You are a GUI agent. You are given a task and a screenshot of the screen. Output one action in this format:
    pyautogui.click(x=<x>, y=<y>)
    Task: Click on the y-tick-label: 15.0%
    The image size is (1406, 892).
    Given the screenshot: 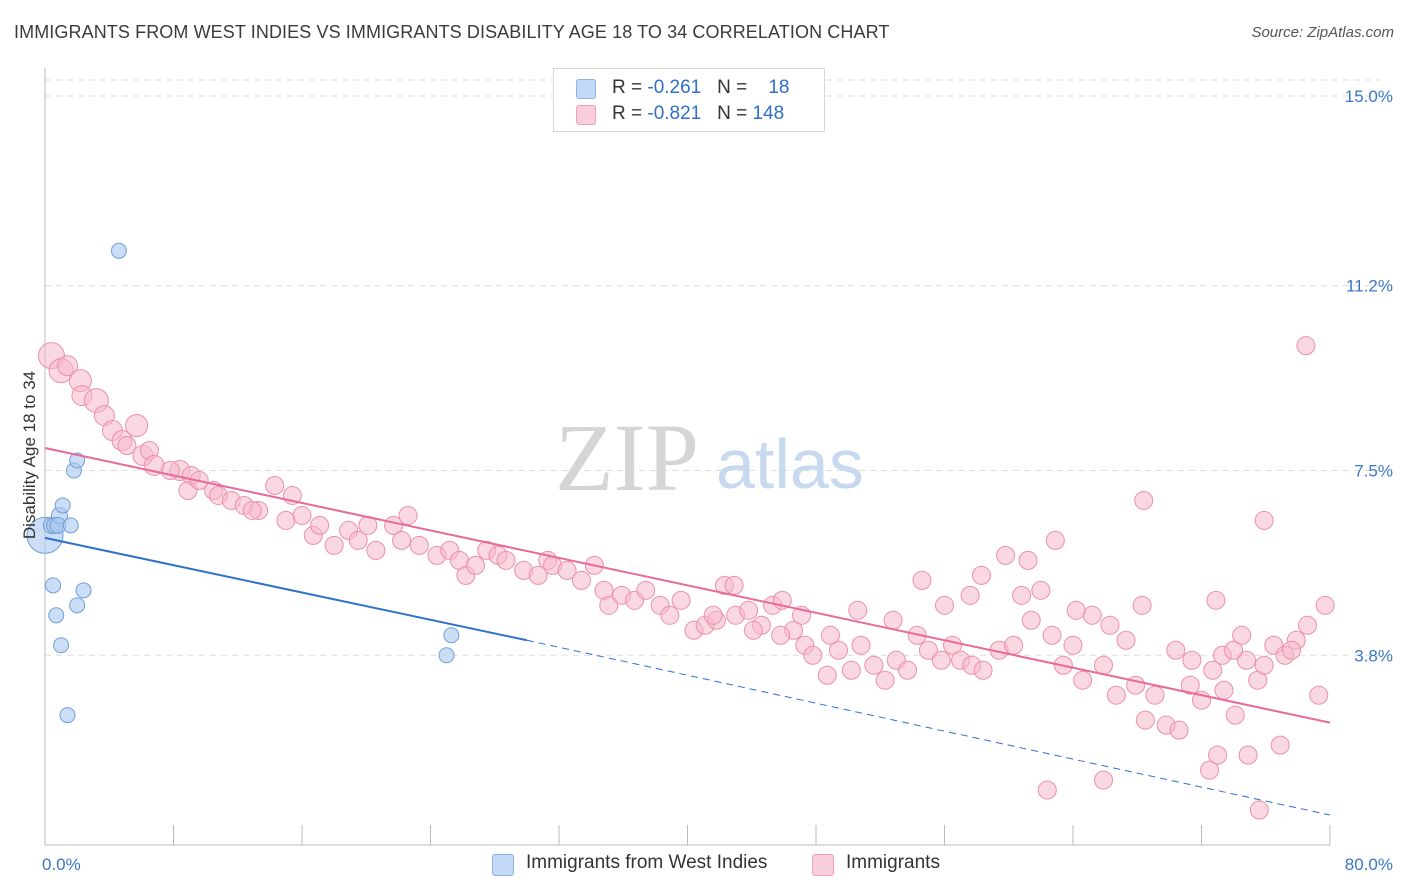 What is the action you would take?
    pyautogui.click(x=1369, y=96)
    